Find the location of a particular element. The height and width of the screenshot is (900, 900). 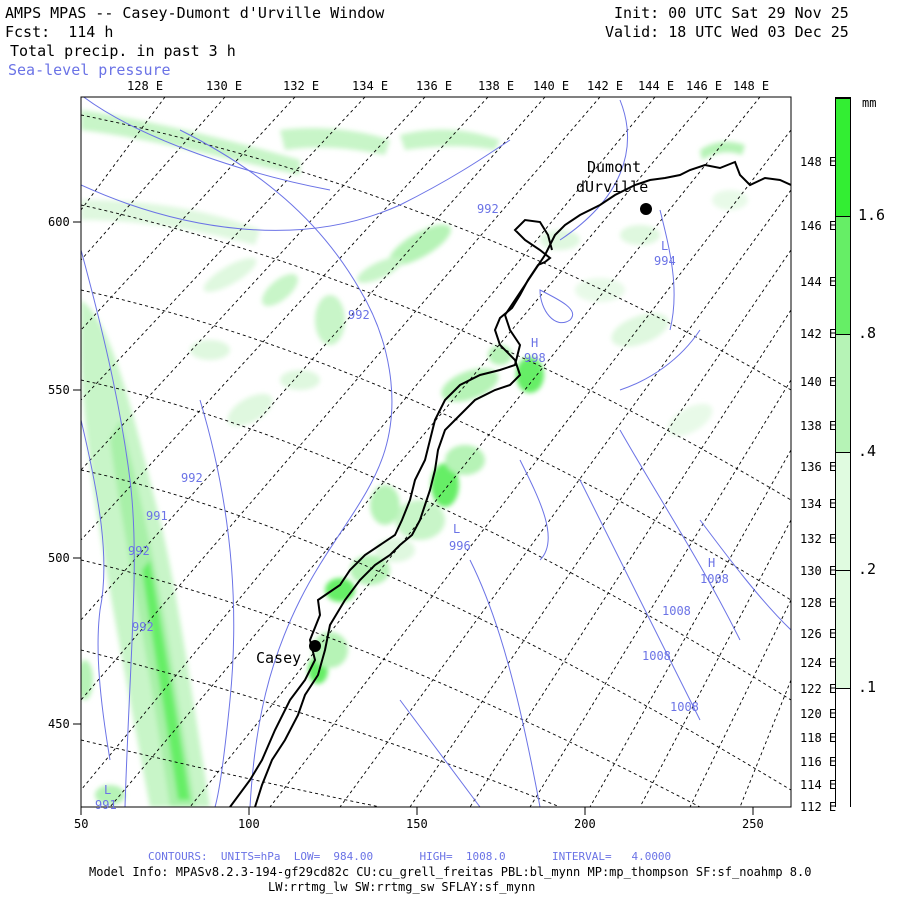

right-lon-label: 130 E is located at coordinates (818, 571).